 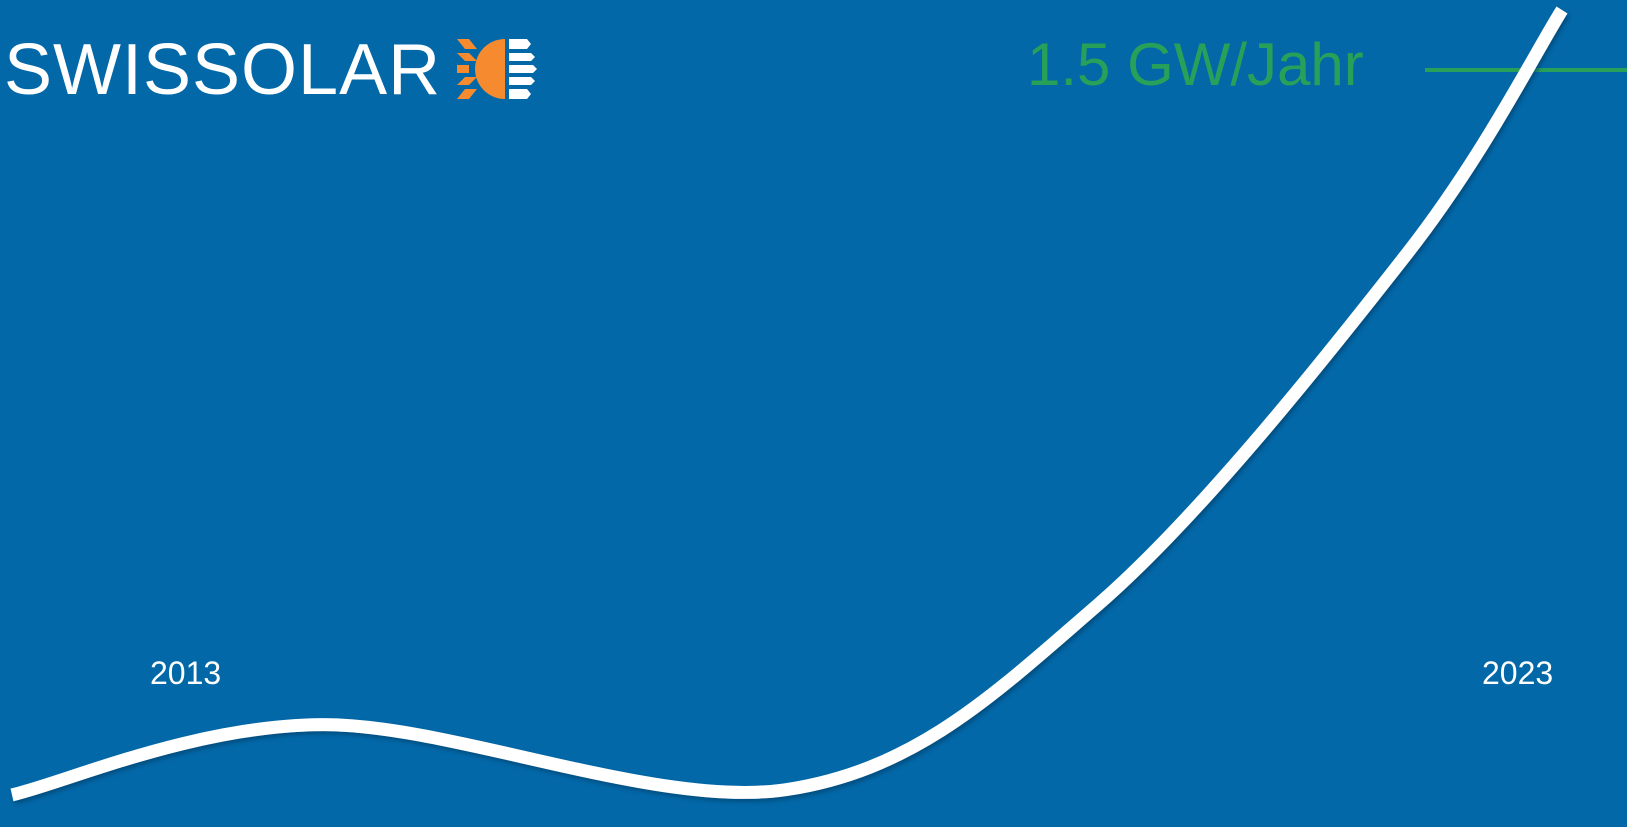 I want to click on sun-half-icon, so click(x=490, y=69).